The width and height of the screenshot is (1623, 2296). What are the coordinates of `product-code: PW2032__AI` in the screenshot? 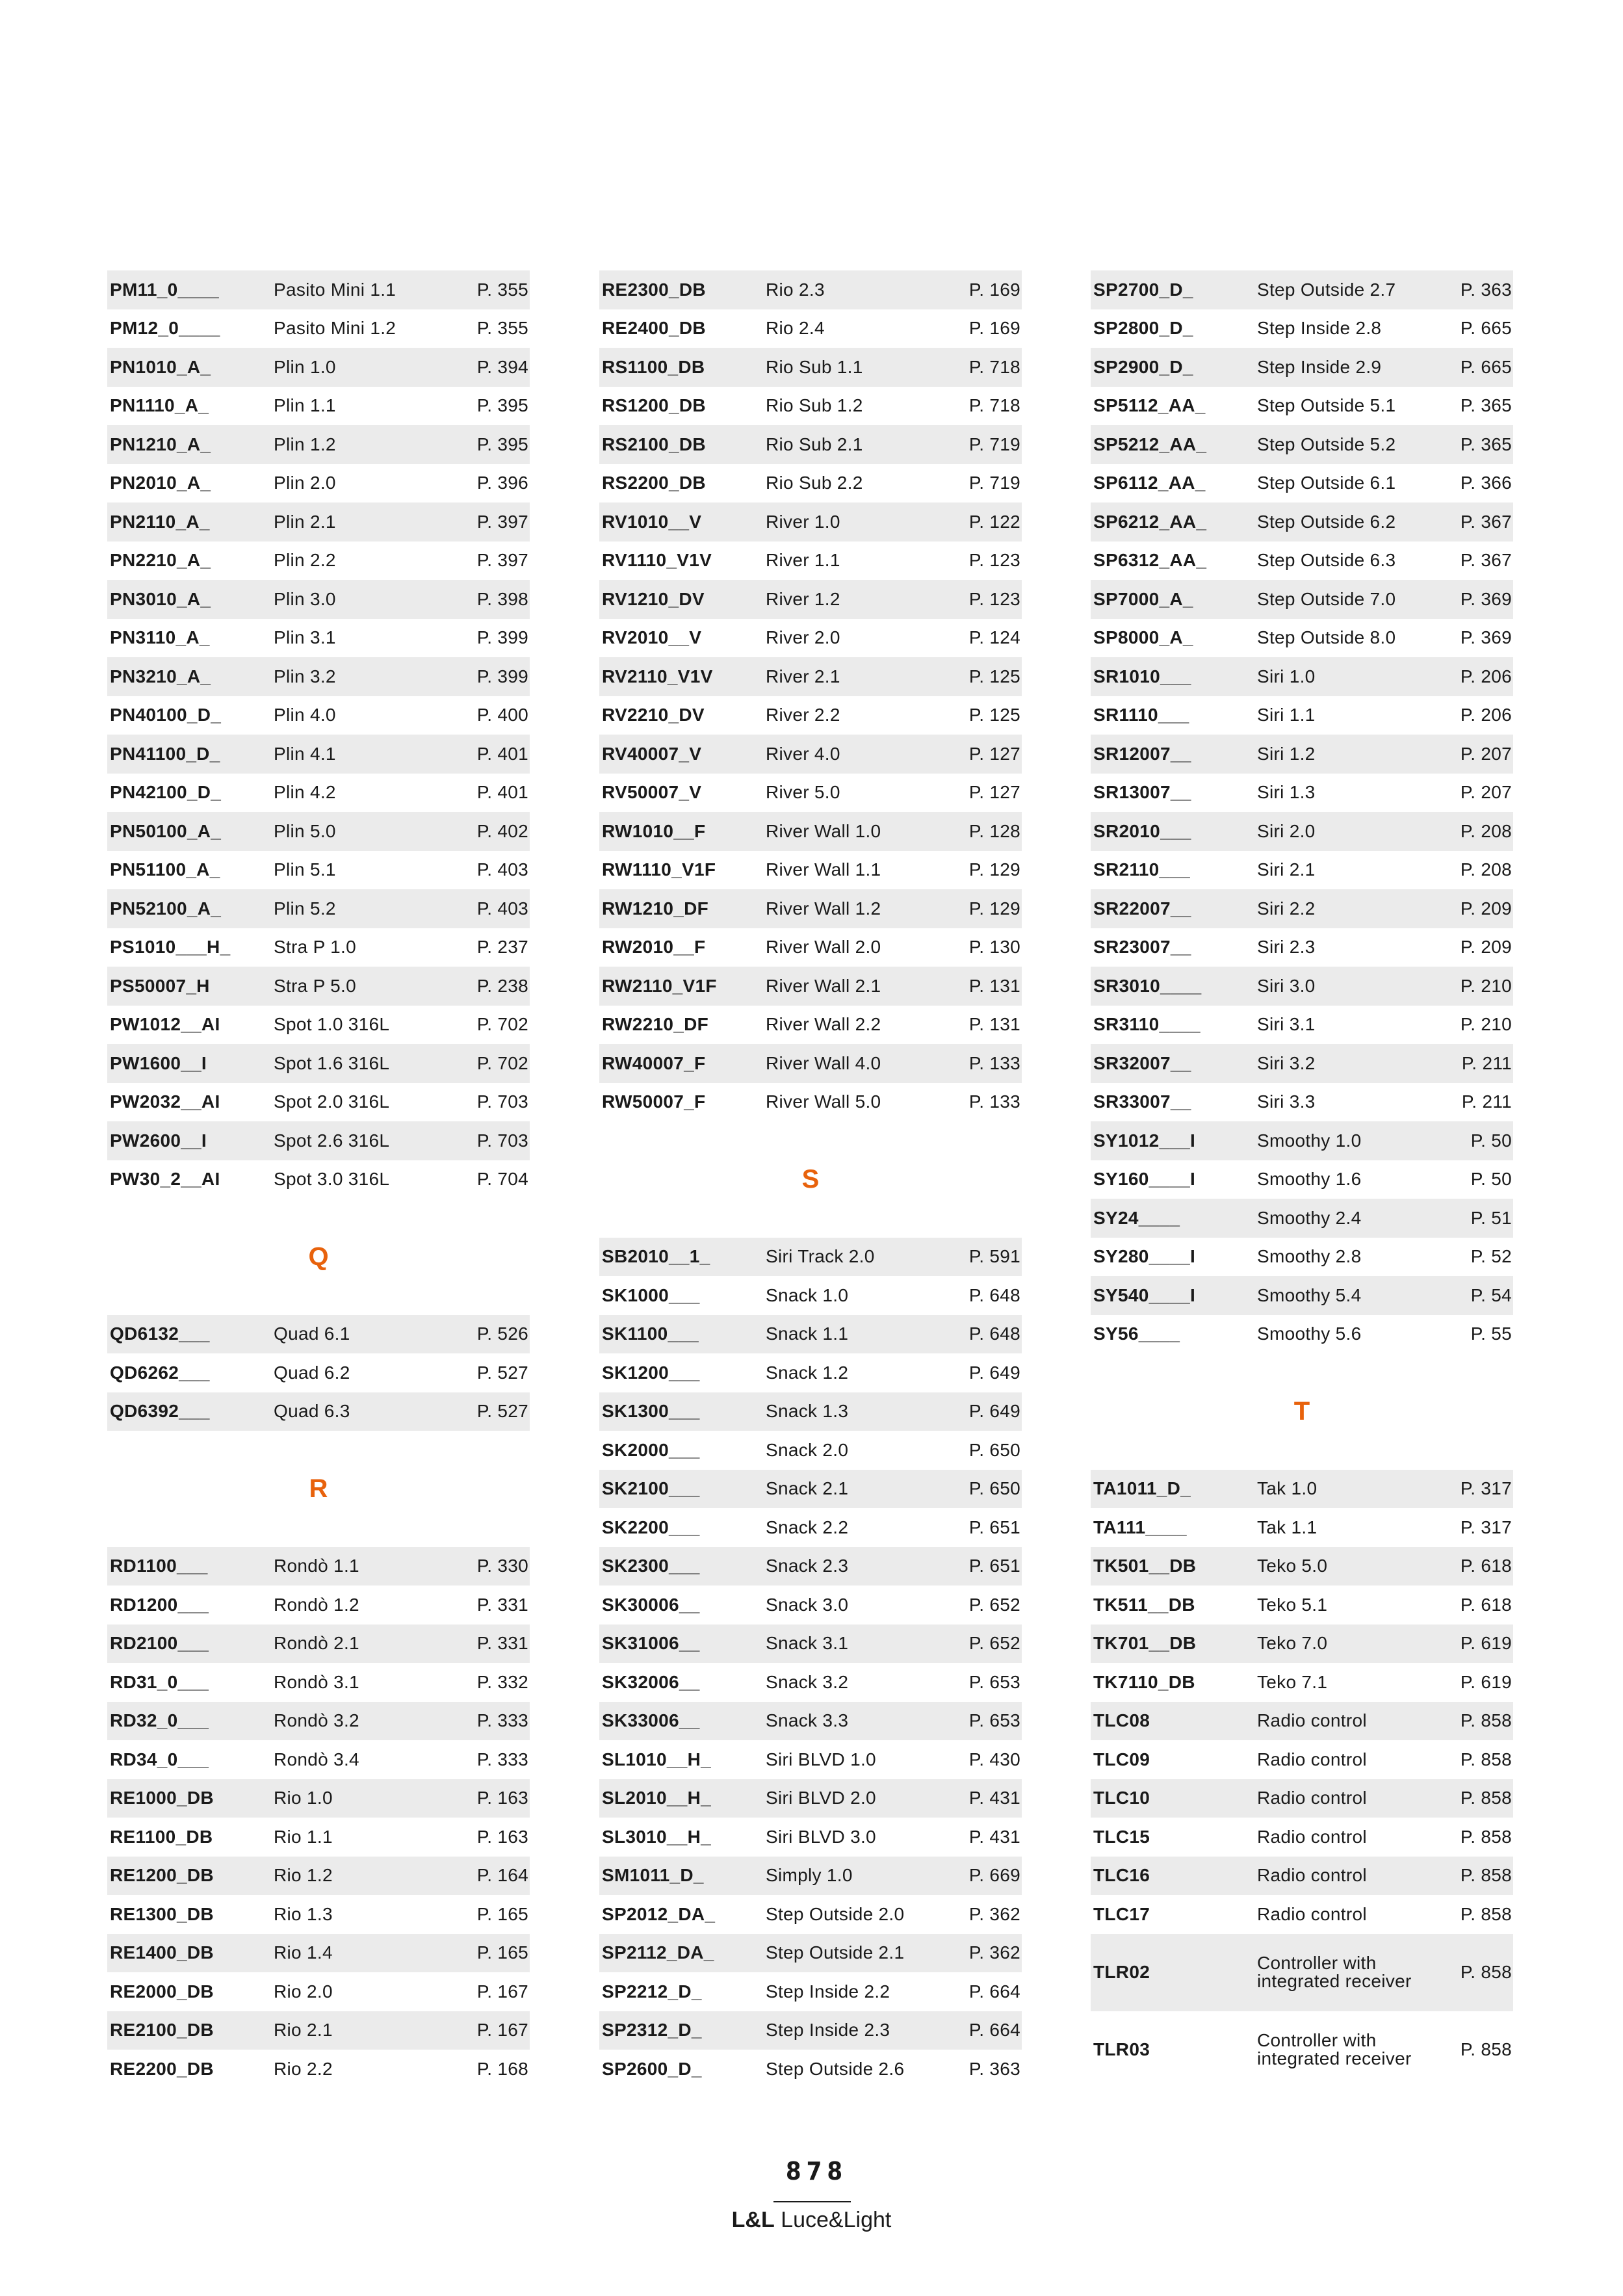 It's located at (165, 1101).